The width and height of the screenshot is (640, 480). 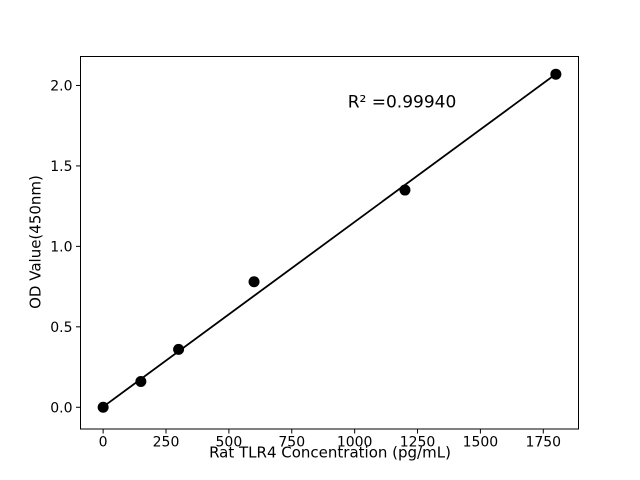 I want to click on x-tick-label: 1250, so click(x=418, y=443).